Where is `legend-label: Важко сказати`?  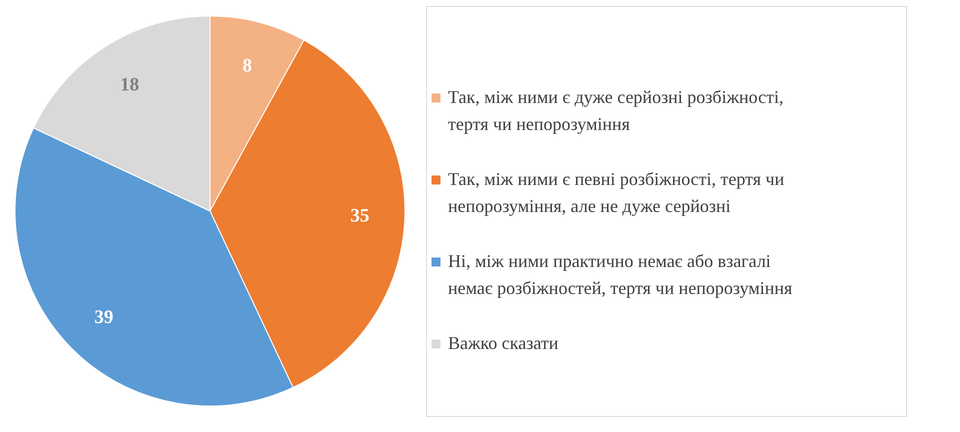 legend-label: Важко сказати is located at coordinates (503, 343).